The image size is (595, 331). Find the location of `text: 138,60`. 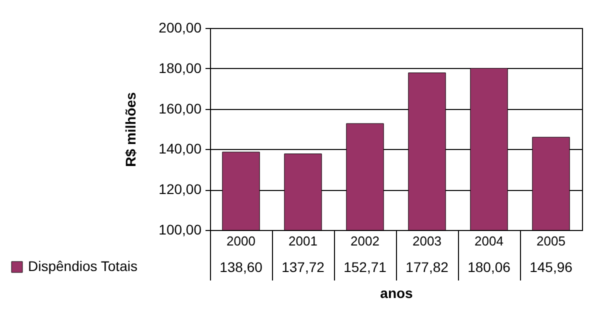

text: 138,60 is located at coordinates (241, 267).